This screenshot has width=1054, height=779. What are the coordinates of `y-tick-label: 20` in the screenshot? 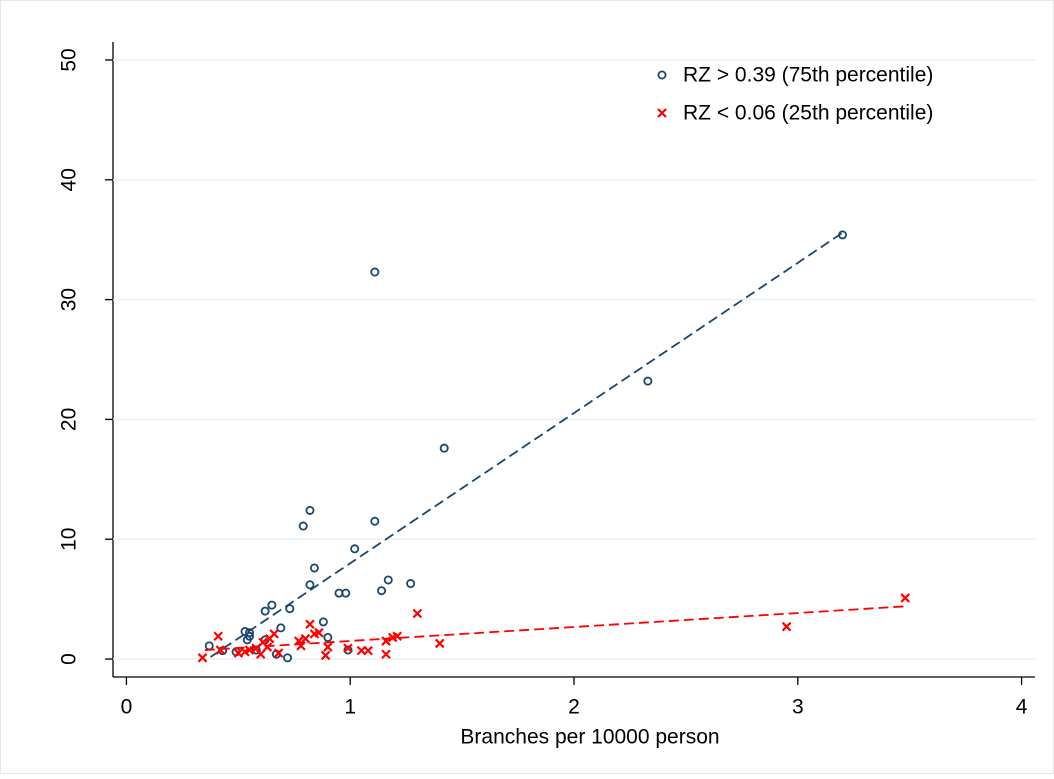 It's located at (69, 419).